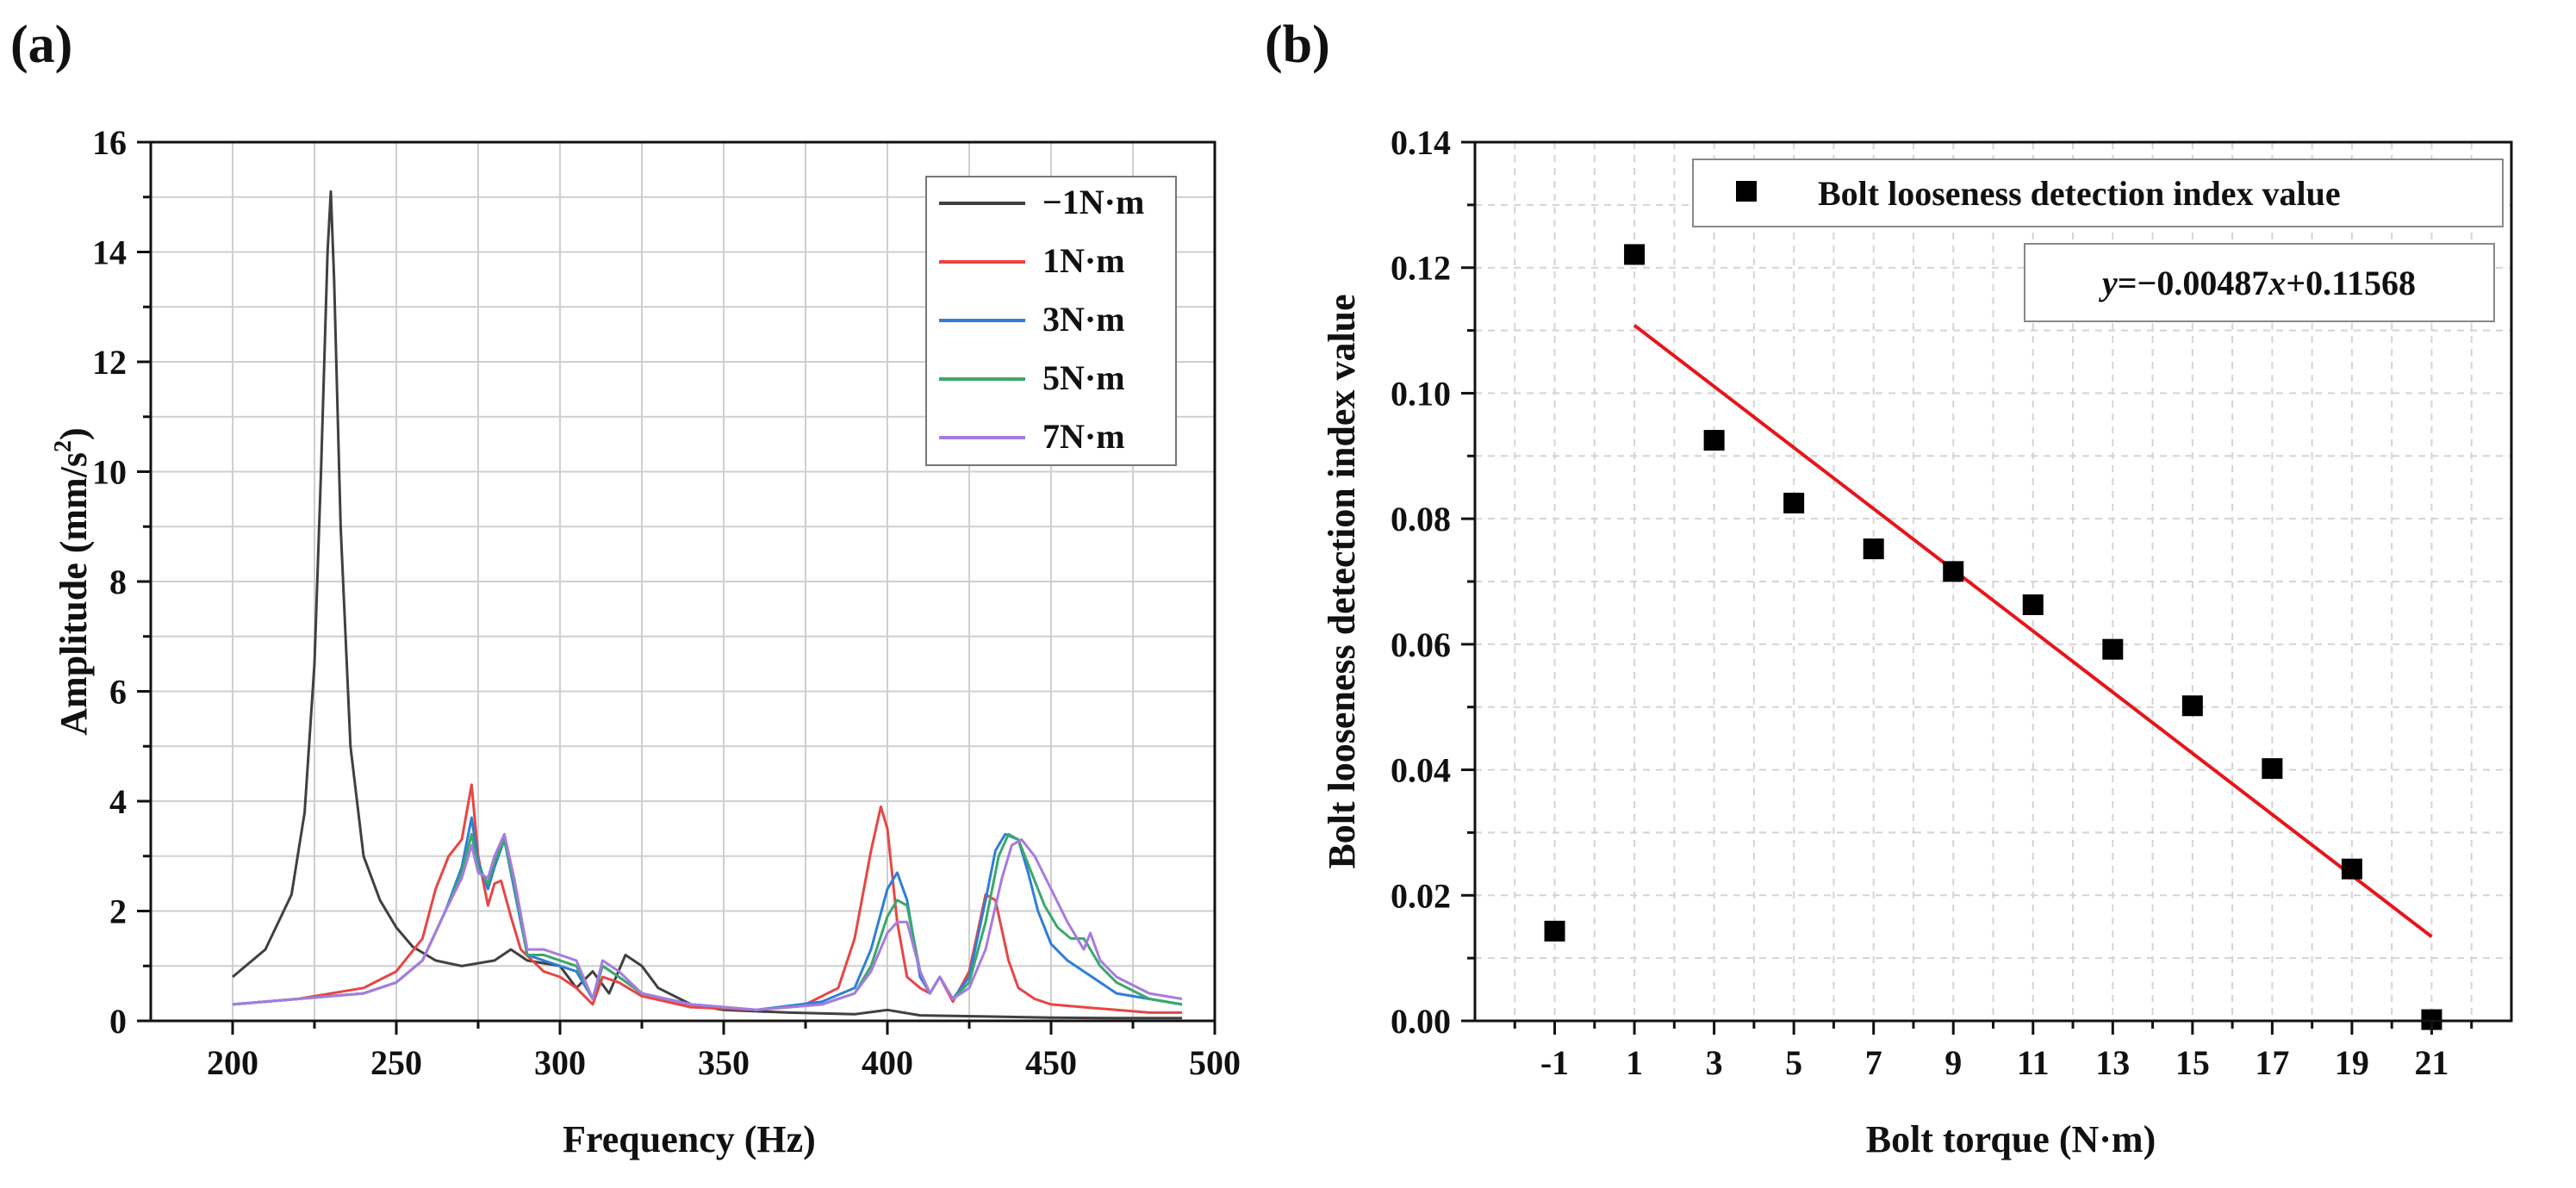 This screenshot has height=1188, width=2576. Describe the element at coordinates (560, 1062) in the screenshot. I see `x-tick-label: 300` at that location.